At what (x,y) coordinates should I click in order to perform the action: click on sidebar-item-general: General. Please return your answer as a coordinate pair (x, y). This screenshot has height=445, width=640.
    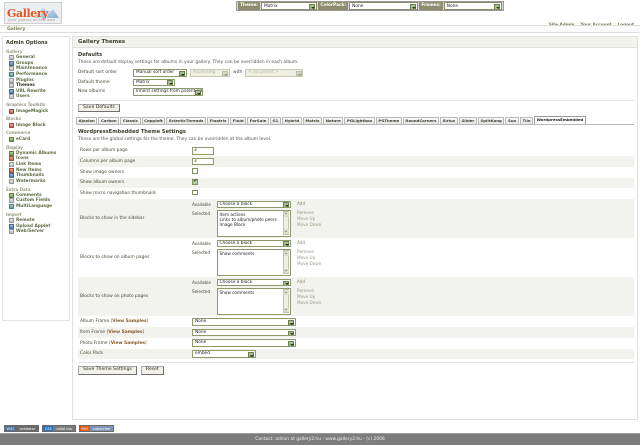
    Looking at the image, I should click on (36, 58).